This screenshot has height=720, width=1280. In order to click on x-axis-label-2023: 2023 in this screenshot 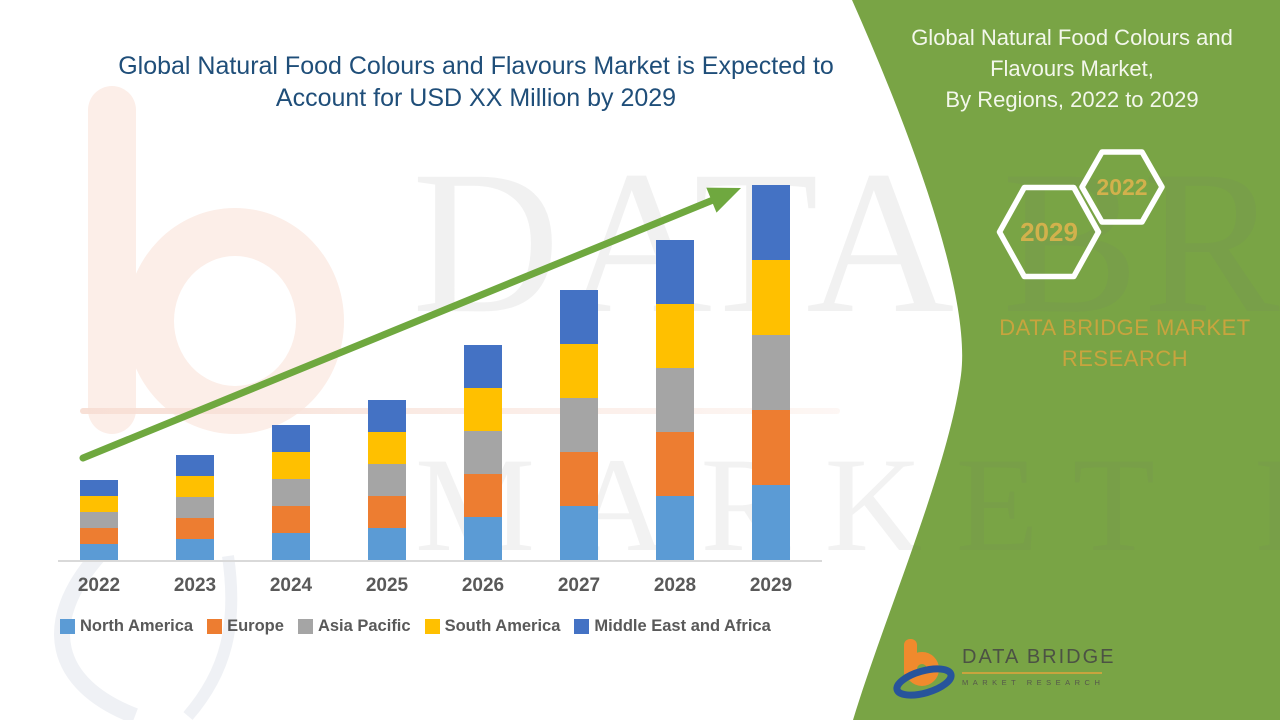, I will do `click(195, 585)`.